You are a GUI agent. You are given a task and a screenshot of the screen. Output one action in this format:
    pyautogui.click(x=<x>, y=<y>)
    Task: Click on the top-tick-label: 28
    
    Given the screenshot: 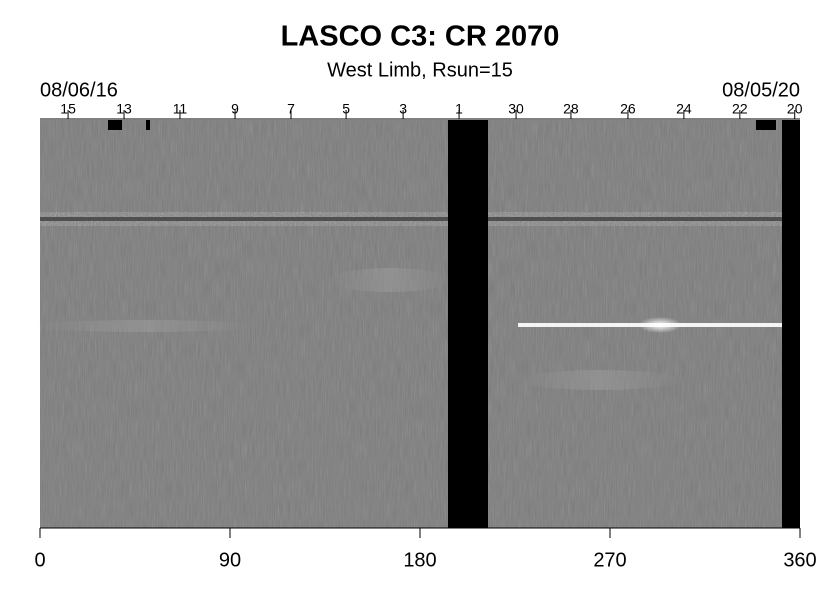 What is the action you would take?
    pyautogui.click(x=571, y=109)
    